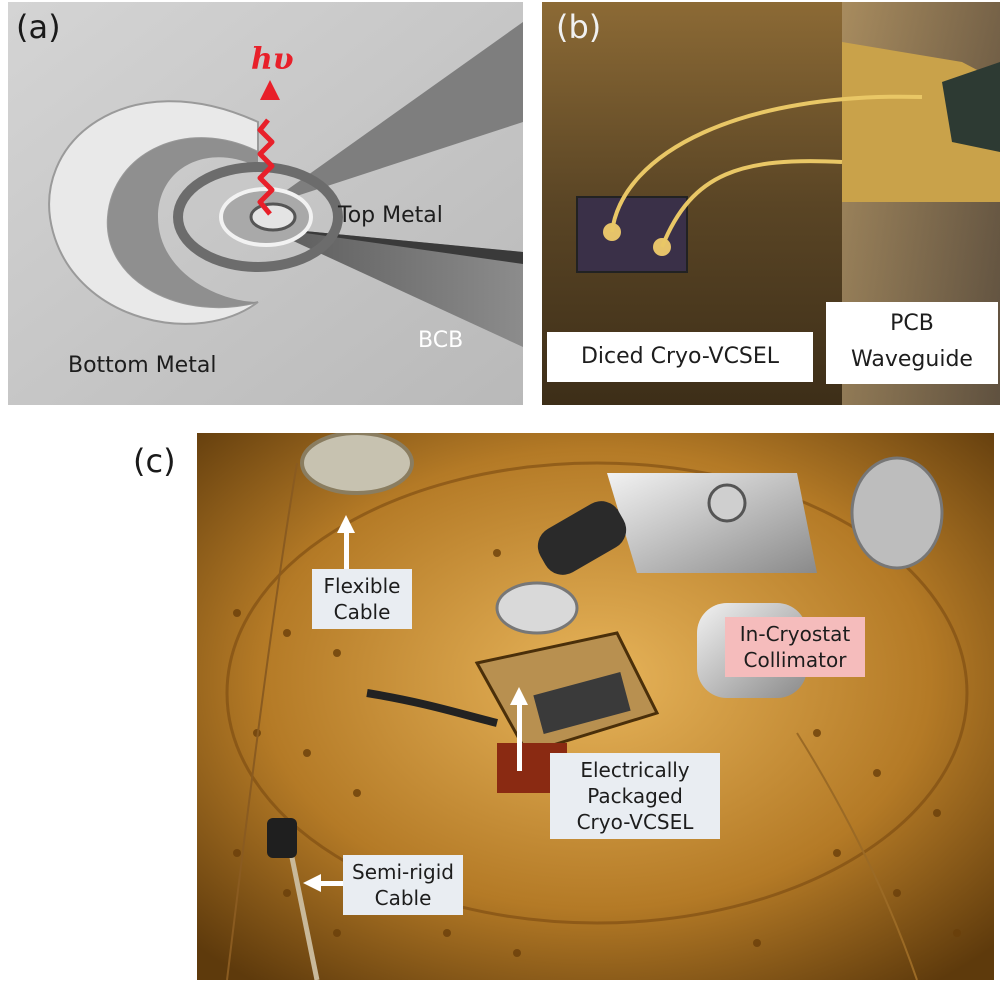  Describe the element at coordinates (270, 90) in the screenshot. I see `photon-arrowhead` at that location.